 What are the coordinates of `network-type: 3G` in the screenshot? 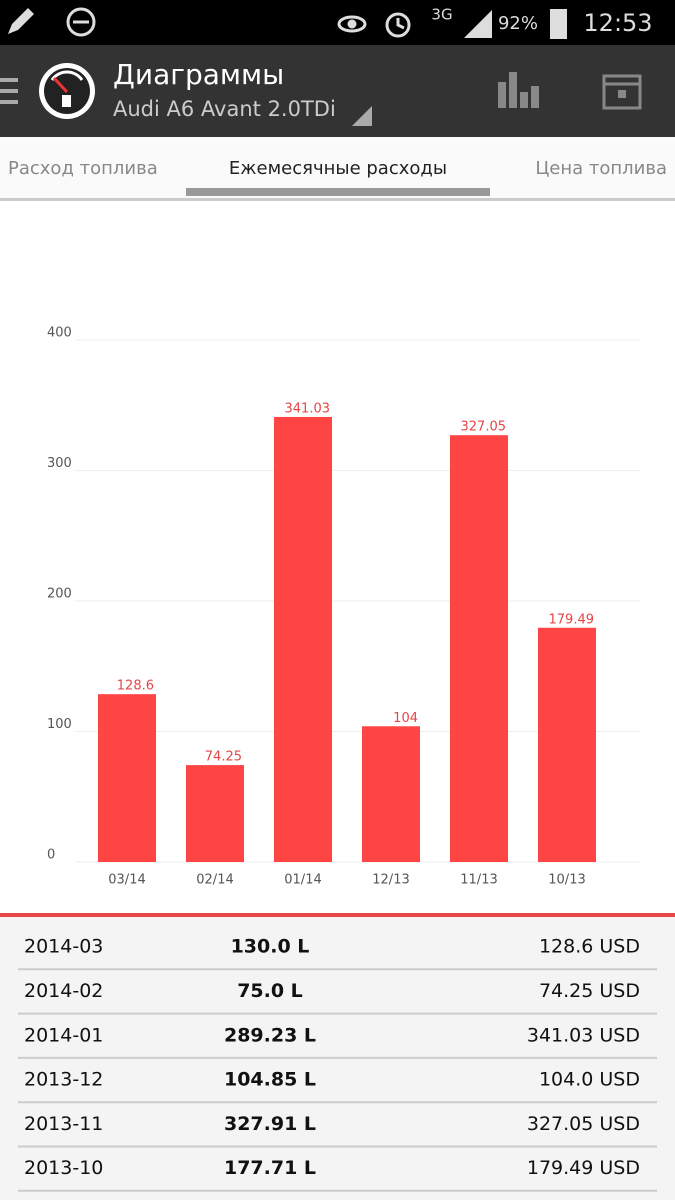 It's located at (441, 15).